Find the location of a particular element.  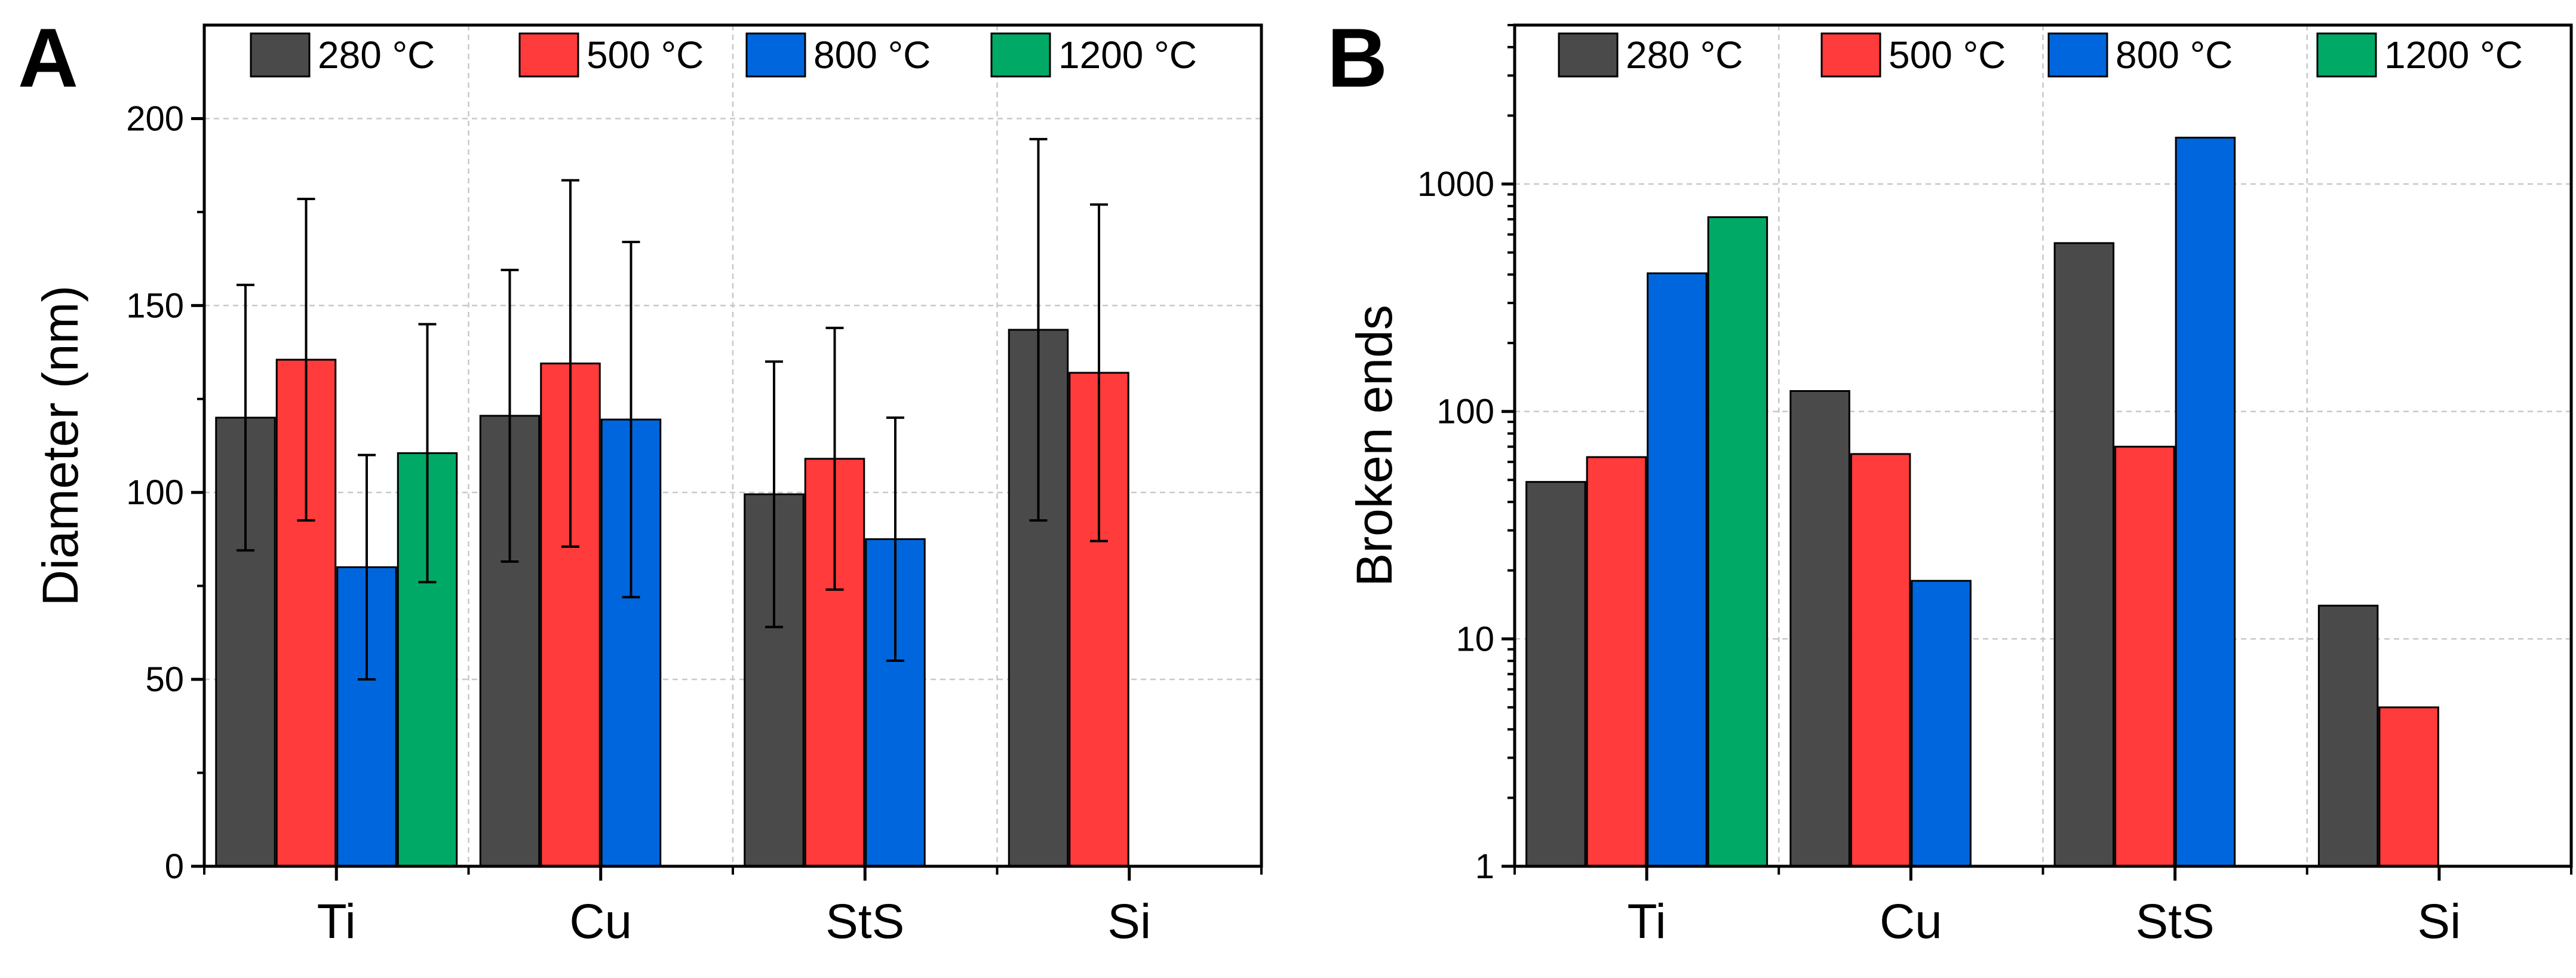

bar-cu-800-c is located at coordinates (1941, 723).